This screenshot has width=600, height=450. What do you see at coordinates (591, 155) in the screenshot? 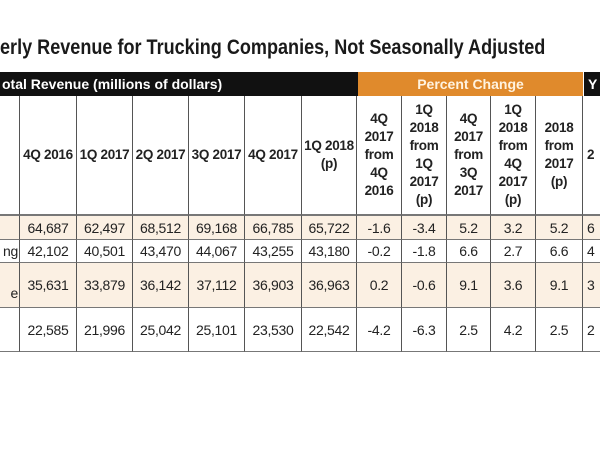
I see `column-header: 2` at bounding box center [591, 155].